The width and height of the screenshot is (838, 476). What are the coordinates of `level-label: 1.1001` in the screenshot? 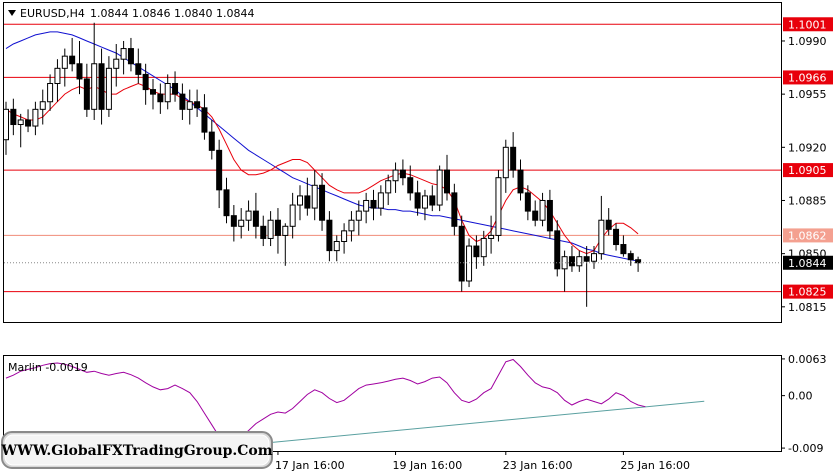 It's located at (807, 24).